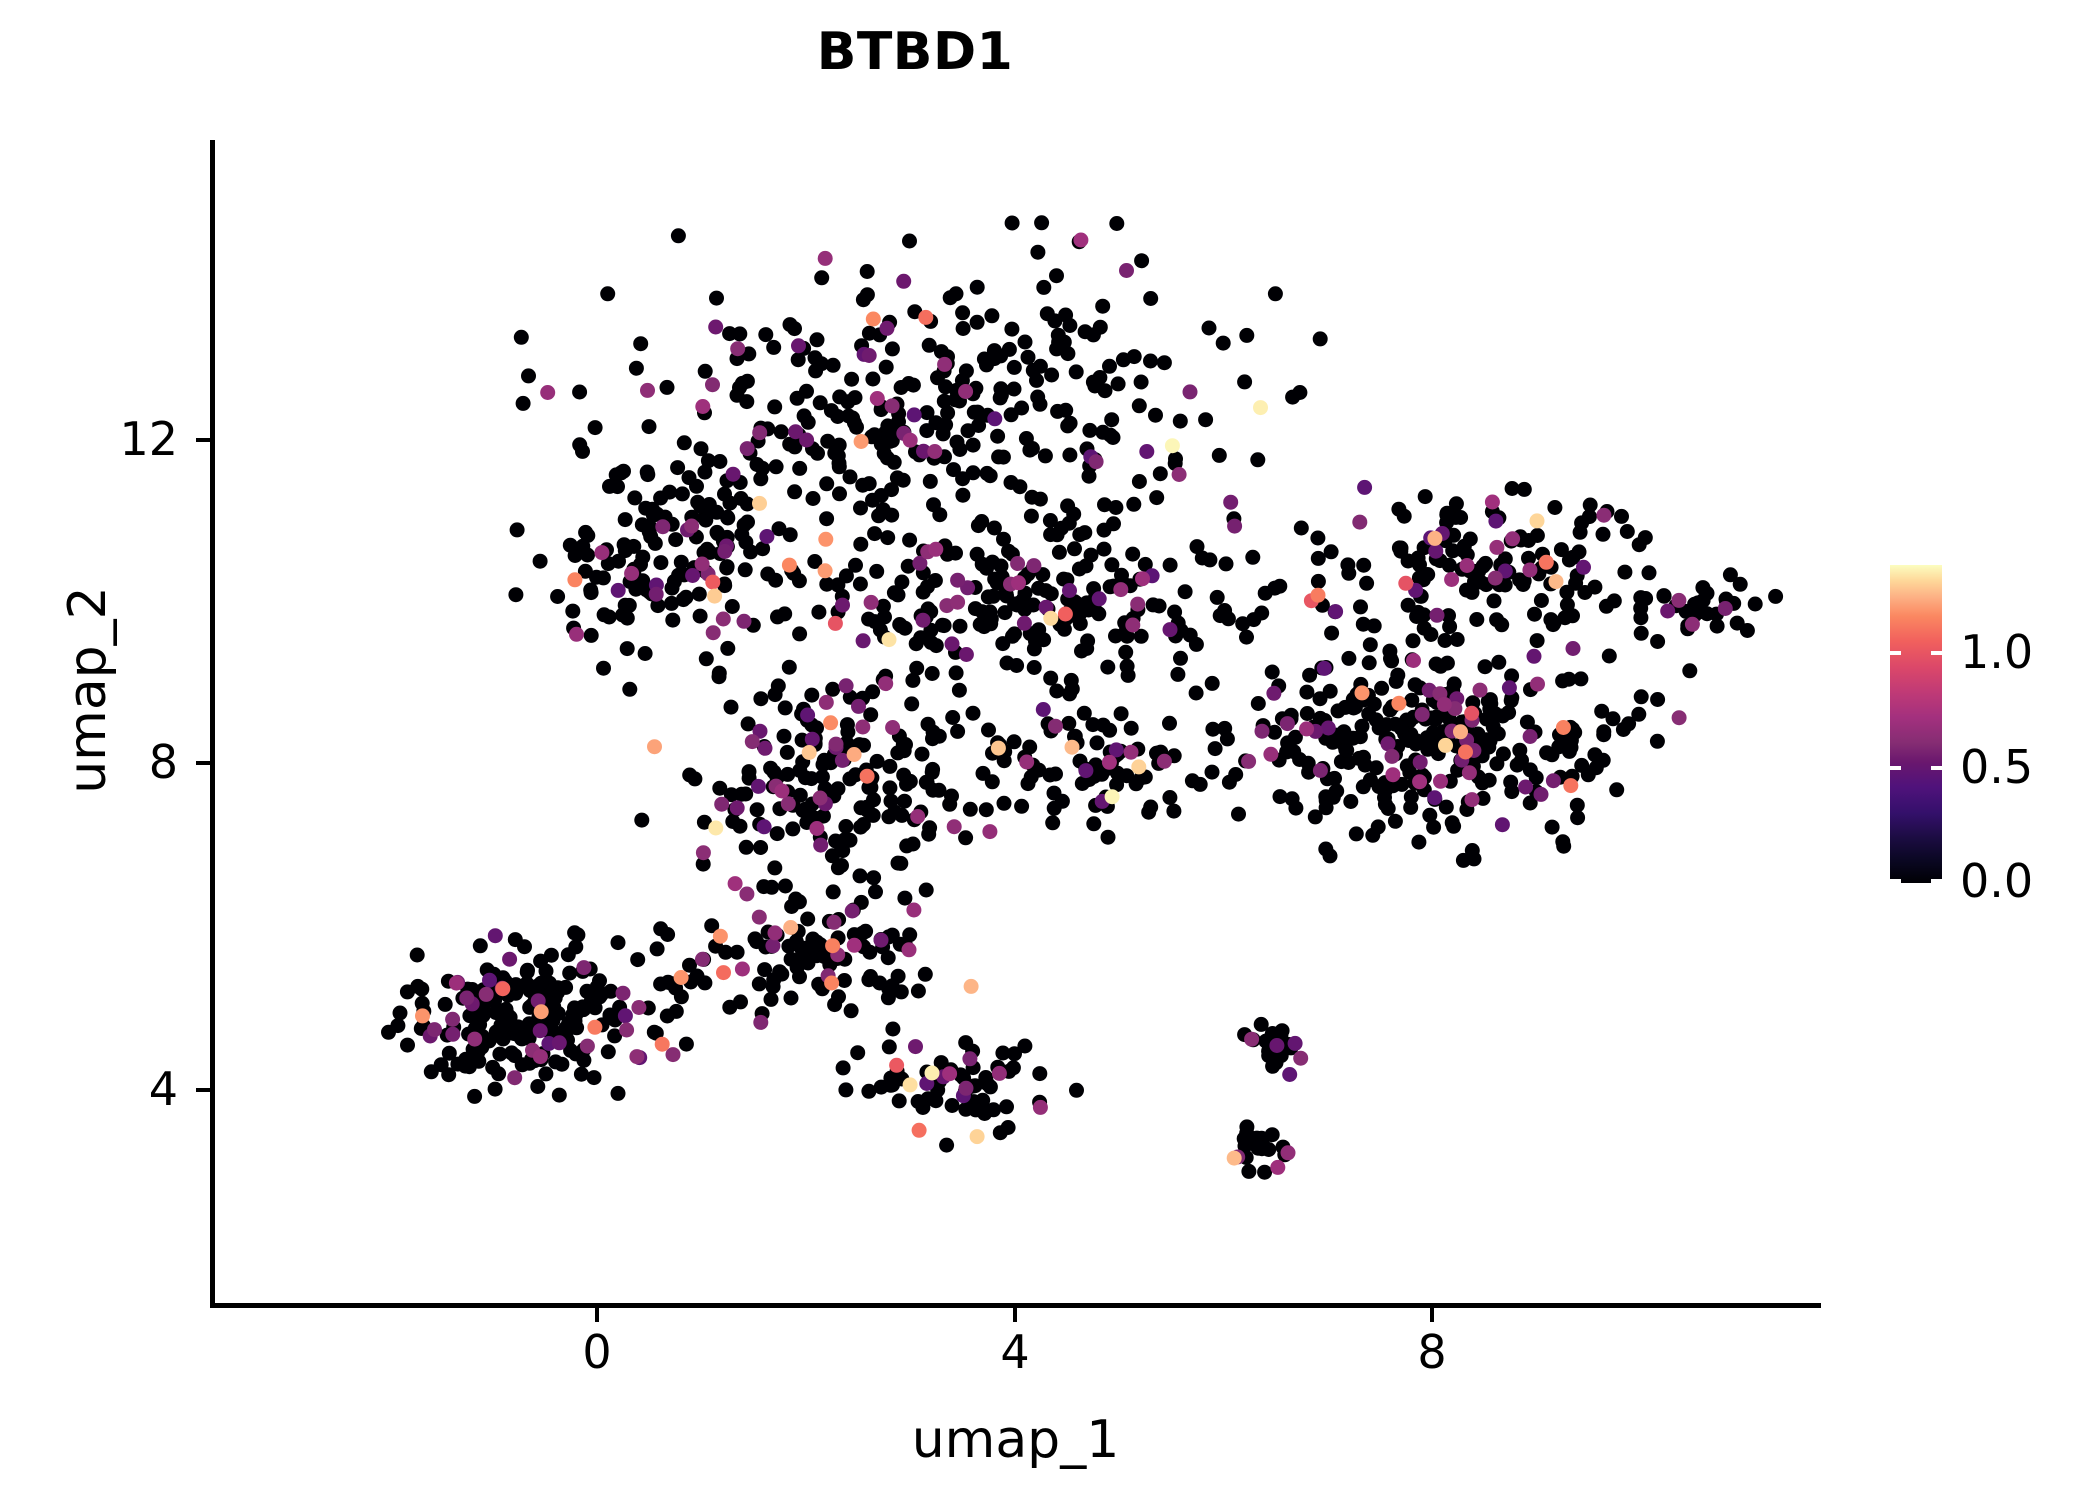 This screenshot has height=1500, width=2100. Describe the element at coordinates (597, 1352) in the screenshot. I see `x-tick-label-0: 0` at that location.